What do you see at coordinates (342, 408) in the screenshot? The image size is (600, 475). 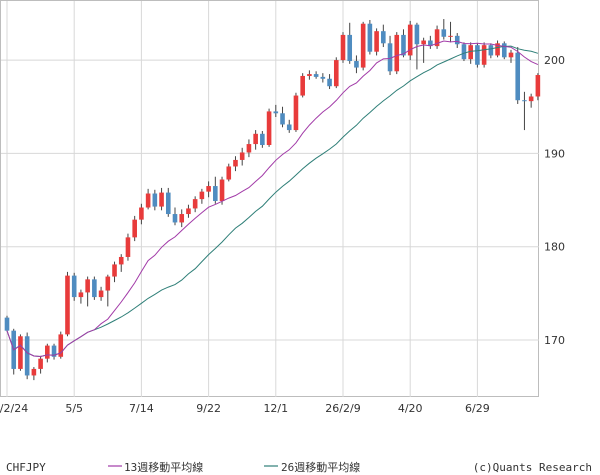 I see `x-tick-label: 26/2/9` at bounding box center [342, 408].